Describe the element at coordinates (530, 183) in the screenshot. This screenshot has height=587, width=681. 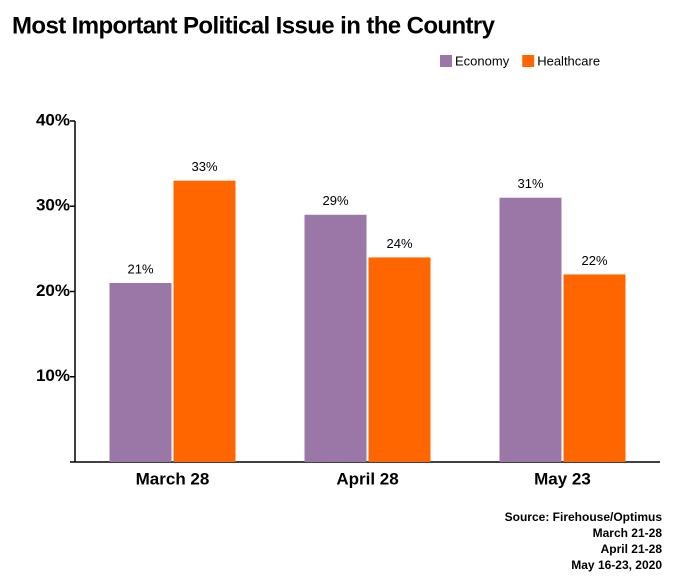
I see `data-label: 31%` at that location.